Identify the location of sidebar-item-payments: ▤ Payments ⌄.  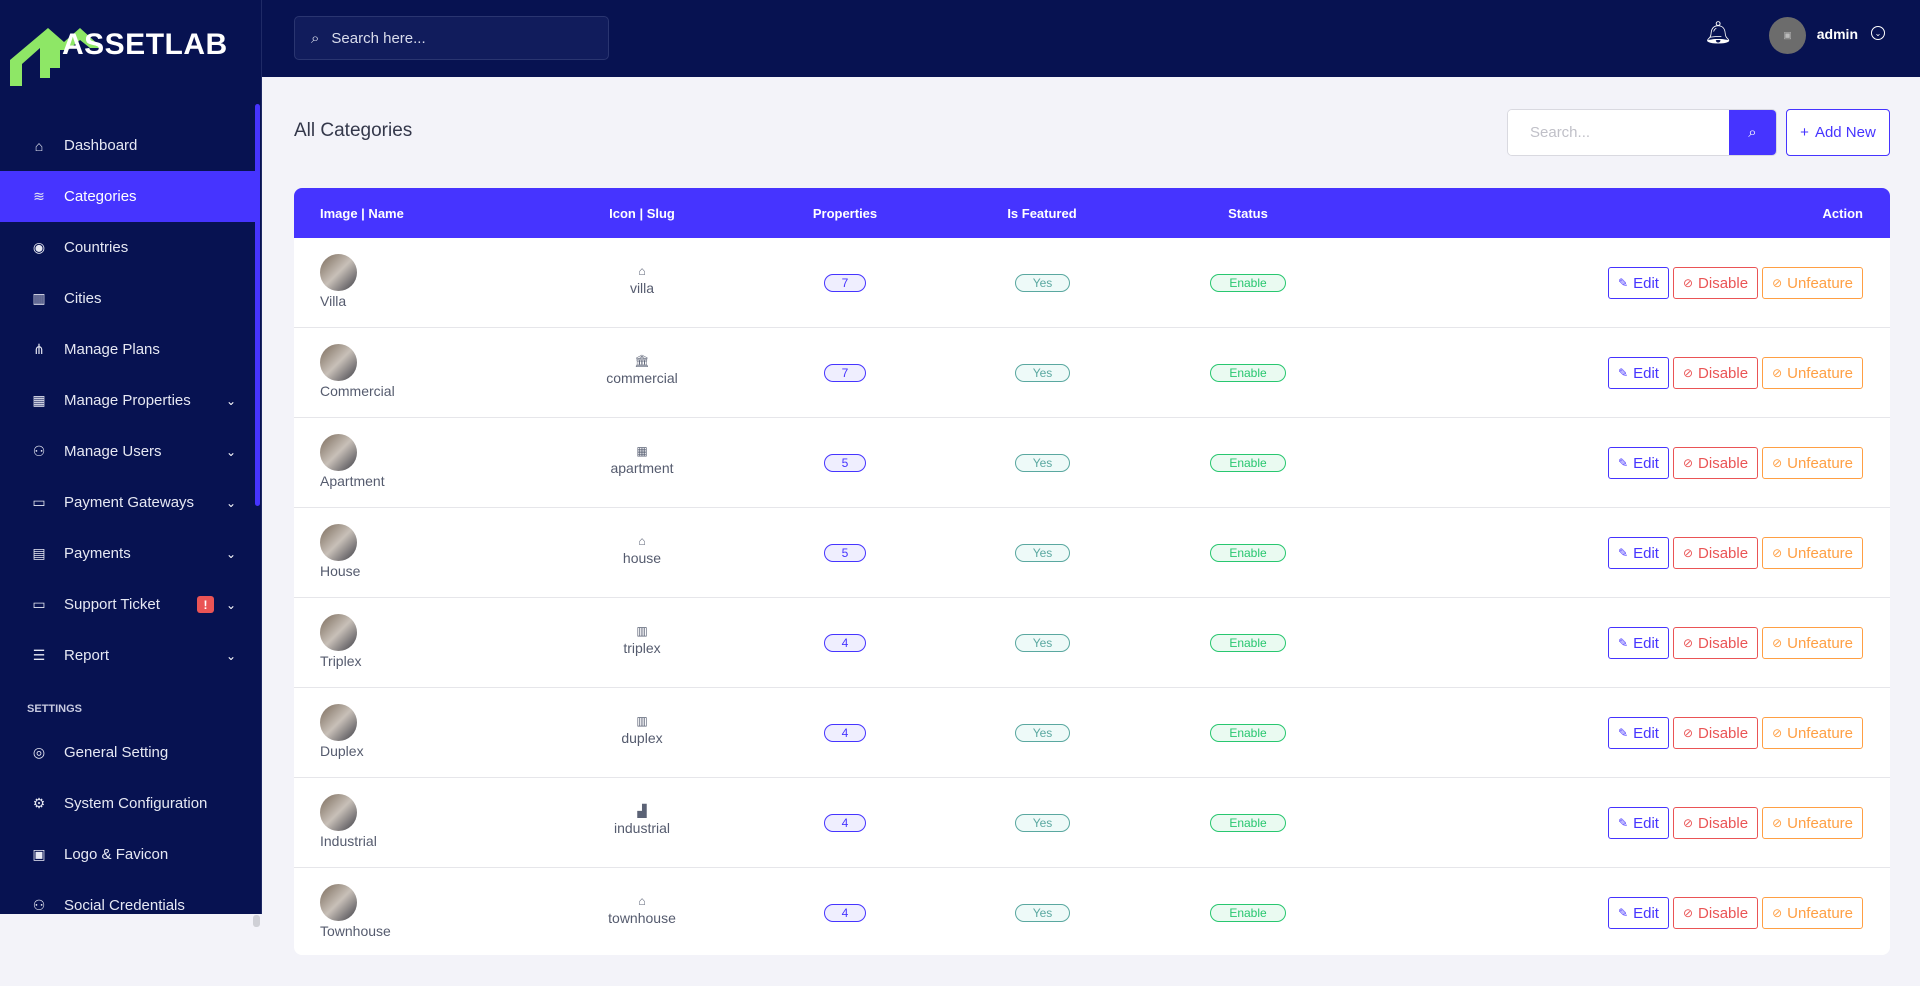
(128, 553).